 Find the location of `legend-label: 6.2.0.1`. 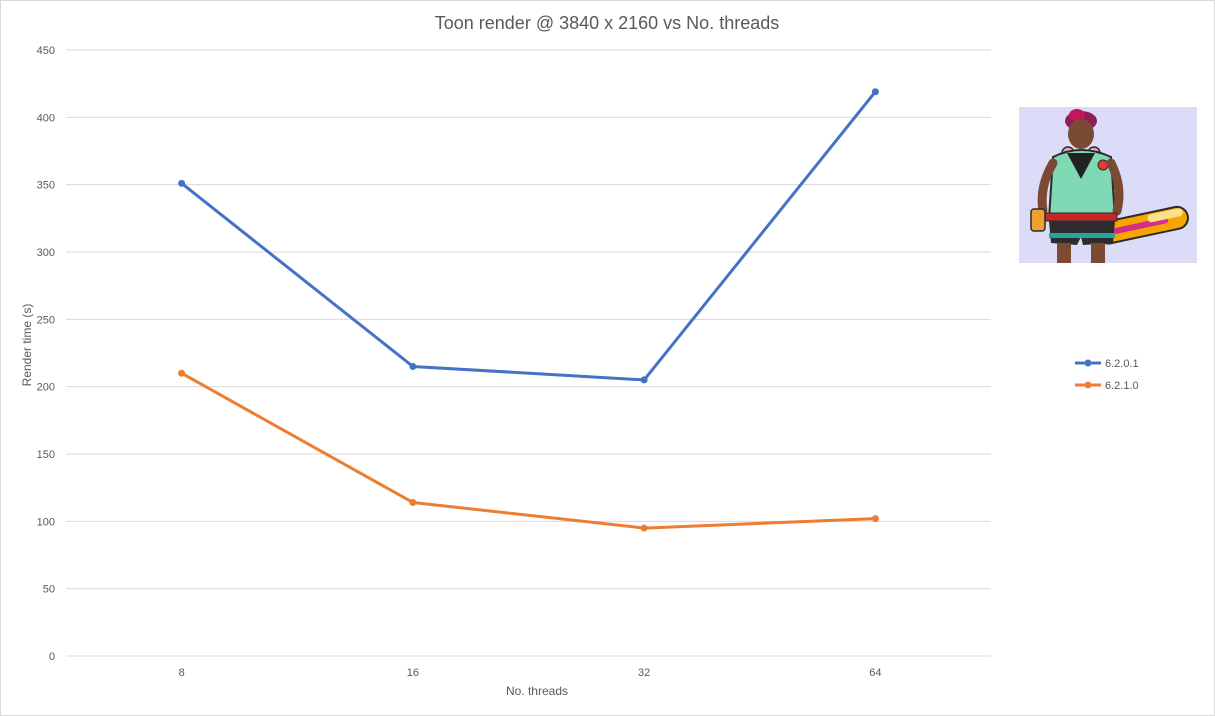

legend-label: 6.2.0.1 is located at coordinates (1122, 364).